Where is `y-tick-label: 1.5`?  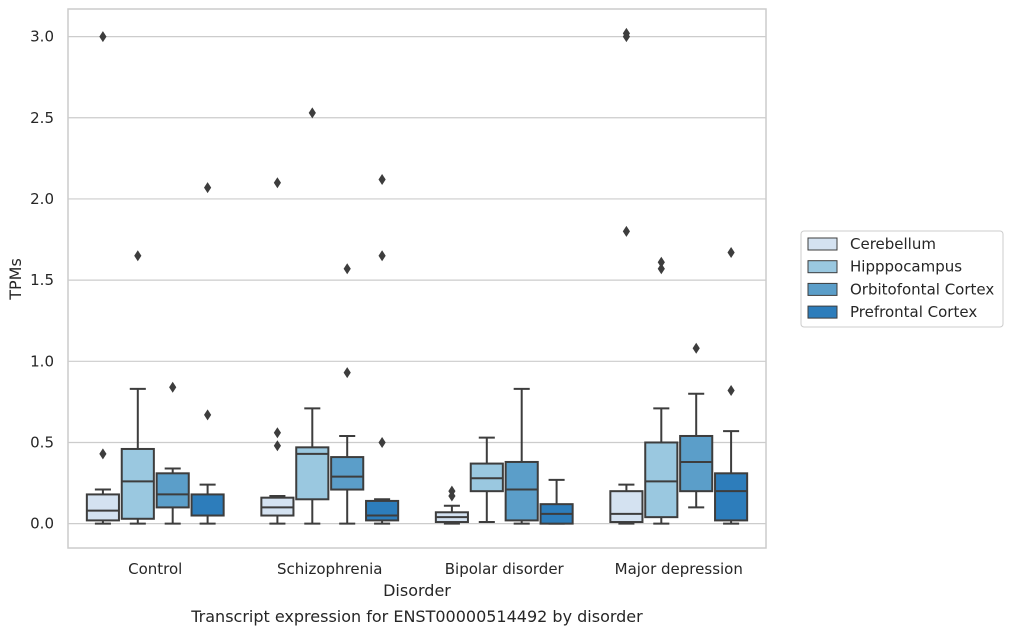 y-tick-label: 1.5 is located at coordinates (42, 280).